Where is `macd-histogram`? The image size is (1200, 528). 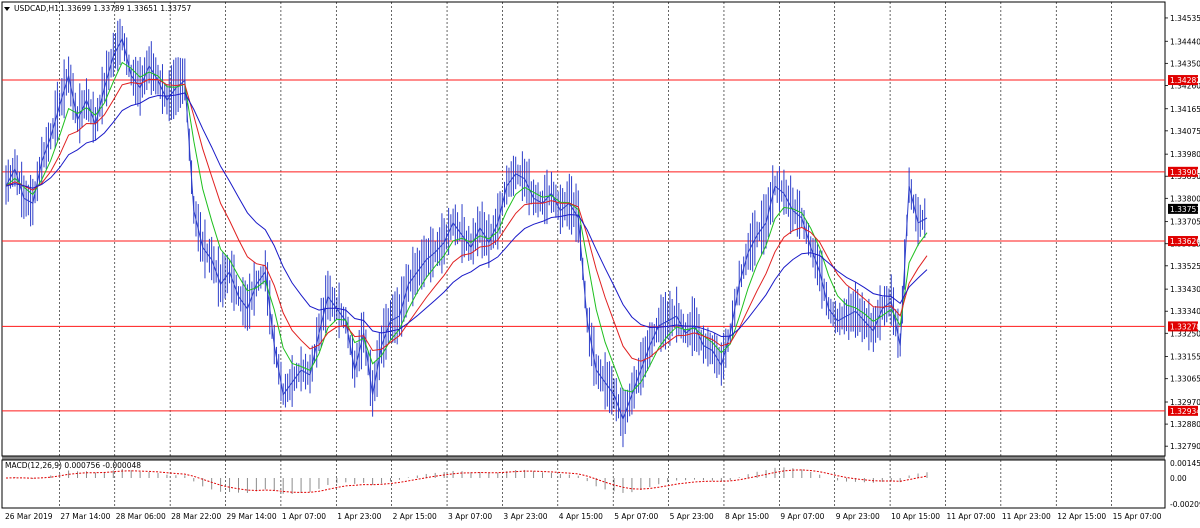 macd-histogram is located at coordinates (471, 480).